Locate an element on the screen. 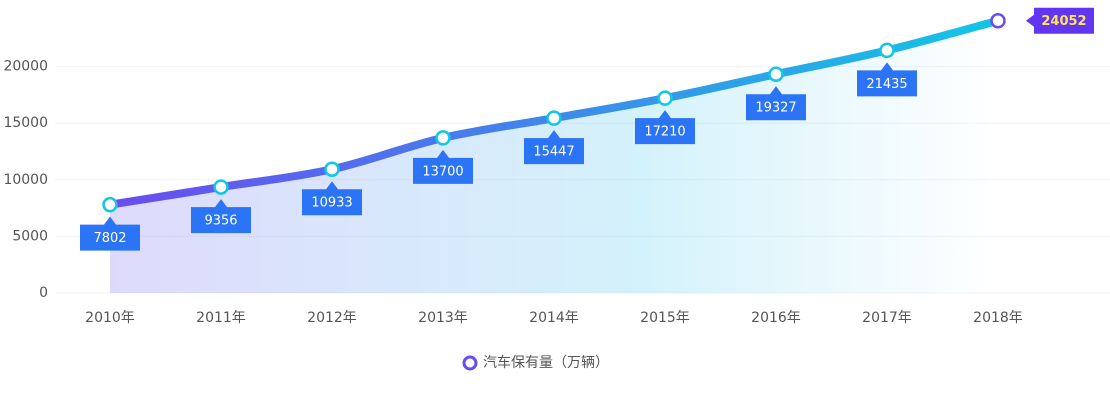 This screenshot has width=1110, height=400. data-label: 9356 is located at coordinates (220, 221).